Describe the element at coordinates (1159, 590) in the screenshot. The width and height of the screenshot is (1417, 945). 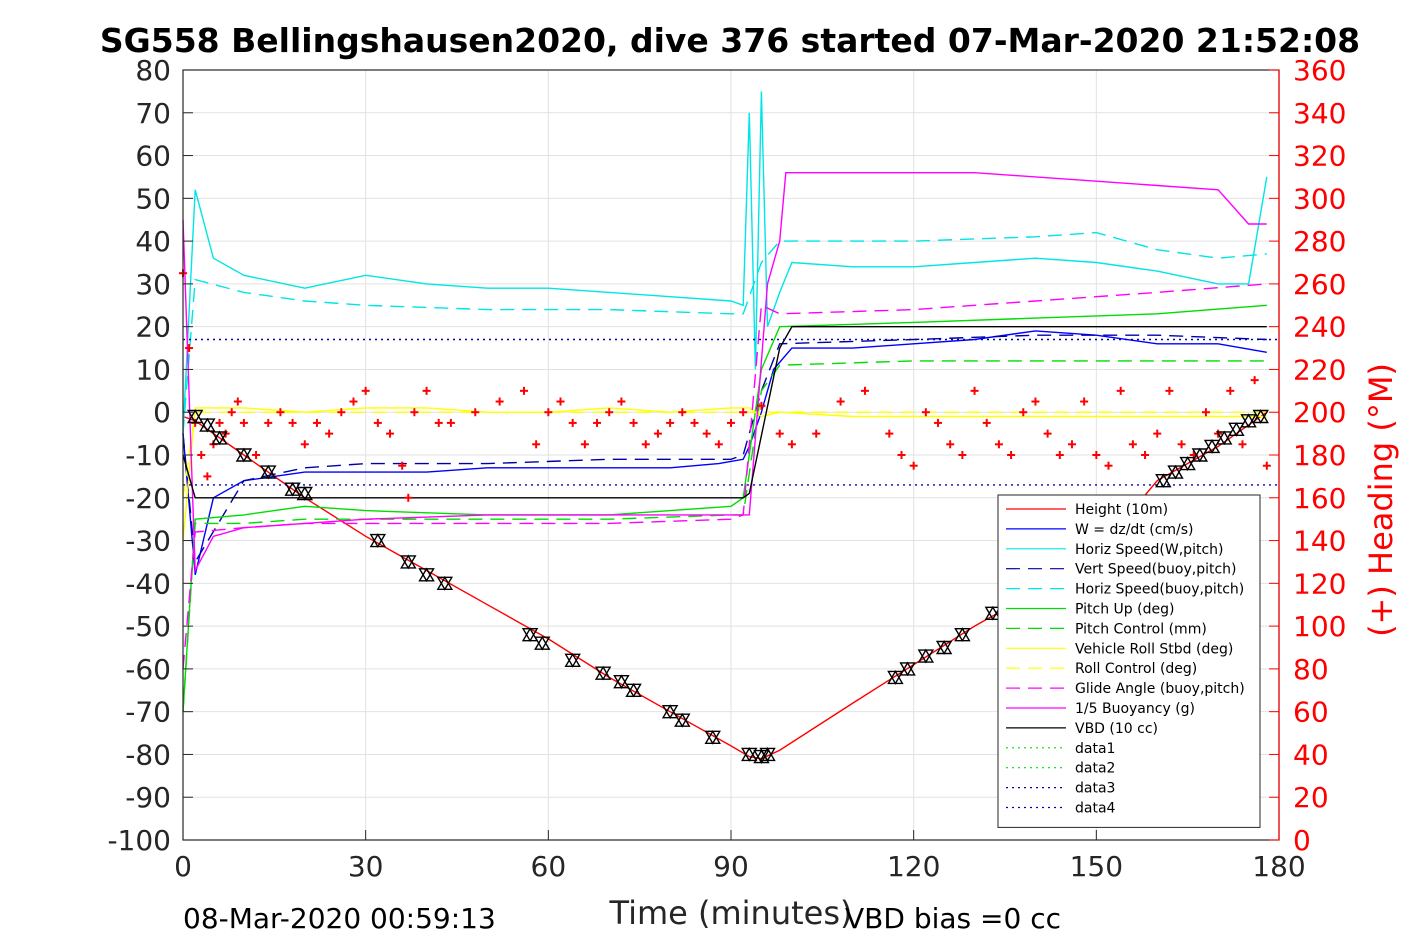
I see `legend-label: Horiz Speed(buoy,pitch)` at that location.